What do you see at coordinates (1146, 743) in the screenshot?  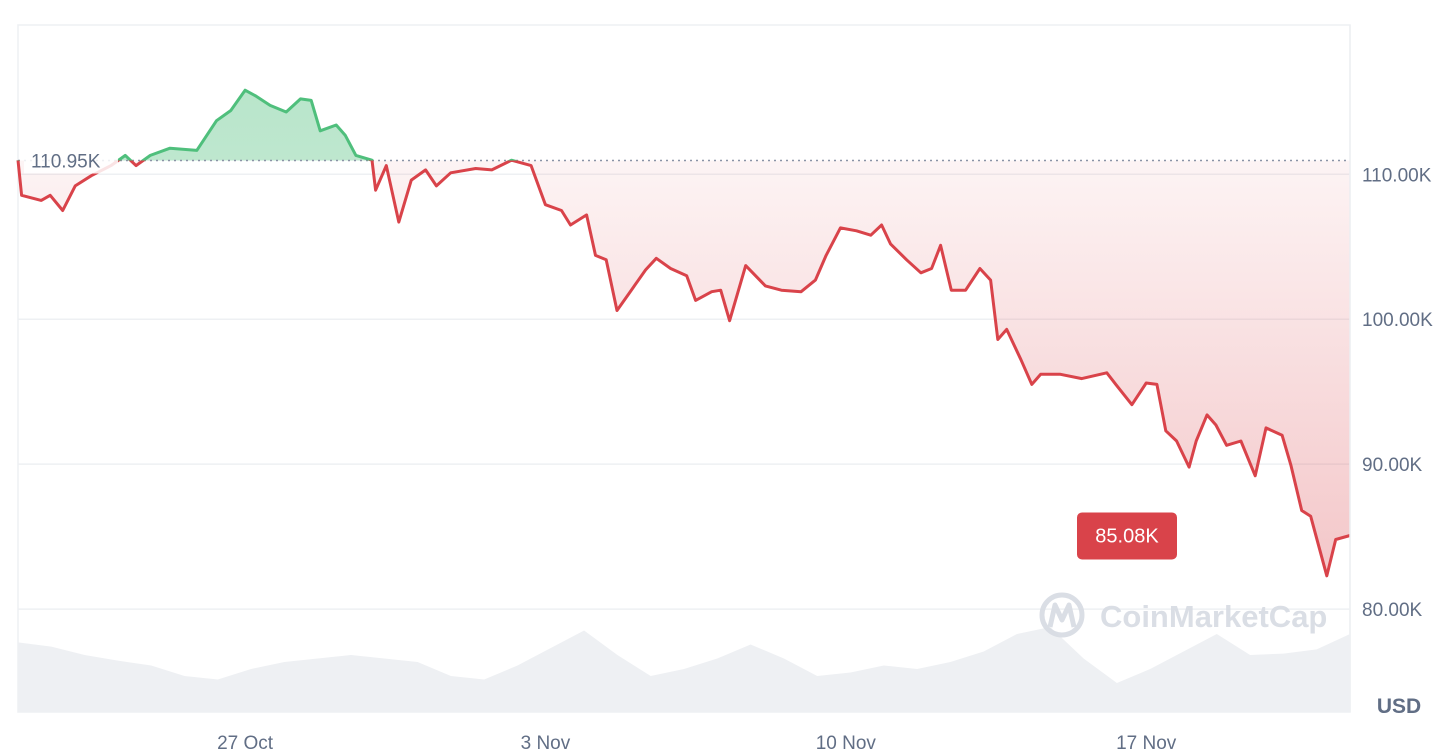 I see `x-tick-label: 17 Nov` at bounding box center [1146, 743].